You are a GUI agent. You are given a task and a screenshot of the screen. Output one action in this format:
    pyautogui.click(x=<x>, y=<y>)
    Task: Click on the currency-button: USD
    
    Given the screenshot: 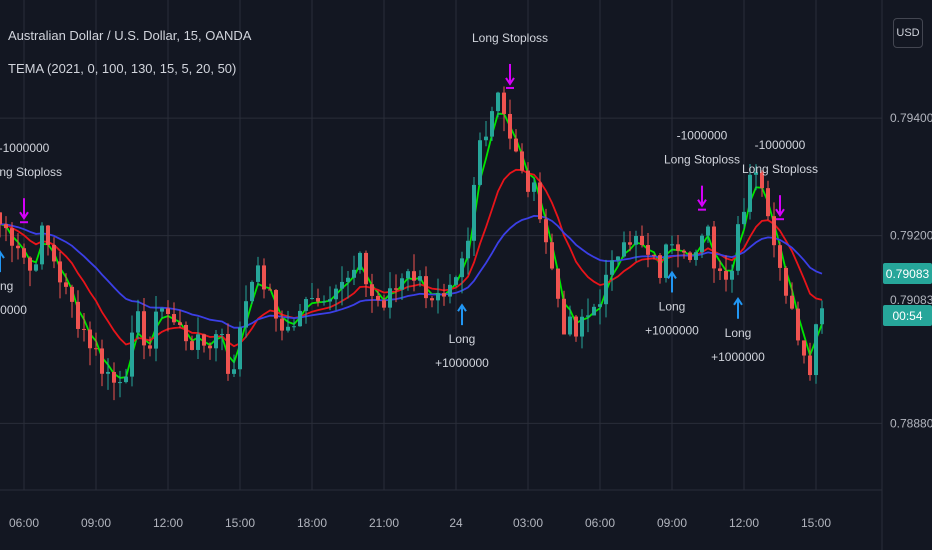 What is the action you would take?
    pyautogui.click(x=908, y=33)
    